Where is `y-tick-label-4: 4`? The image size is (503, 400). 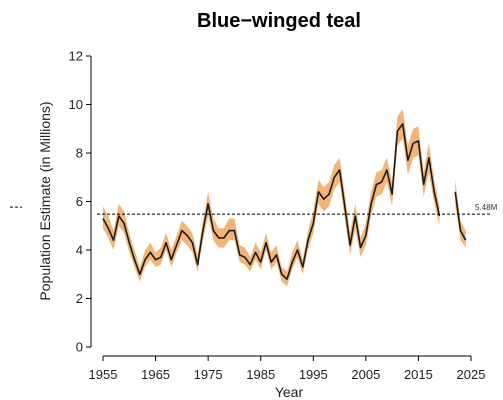 y-tick-label-4: 4 is located at coordinates (79, 250).